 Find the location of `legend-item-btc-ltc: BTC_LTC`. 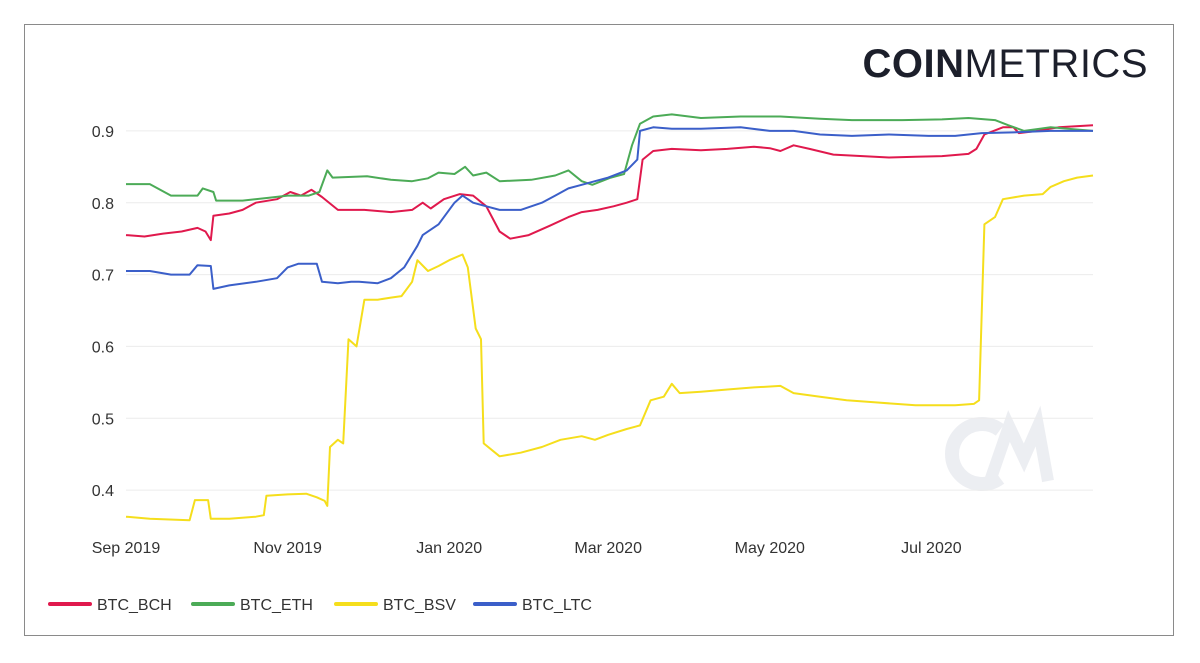

legend-item-btc-ltc: BTC_LTC is located at coordinates (532, 605).